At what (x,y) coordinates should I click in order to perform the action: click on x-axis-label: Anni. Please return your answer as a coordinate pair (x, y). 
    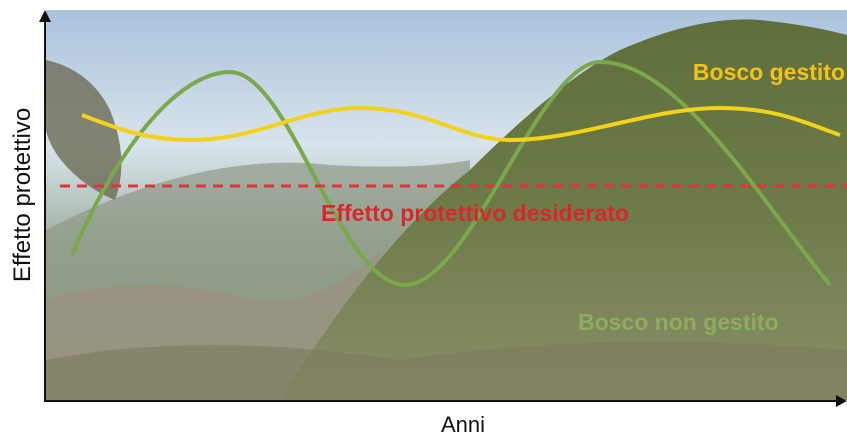
    Looking at the image, I should click on (463, 424).